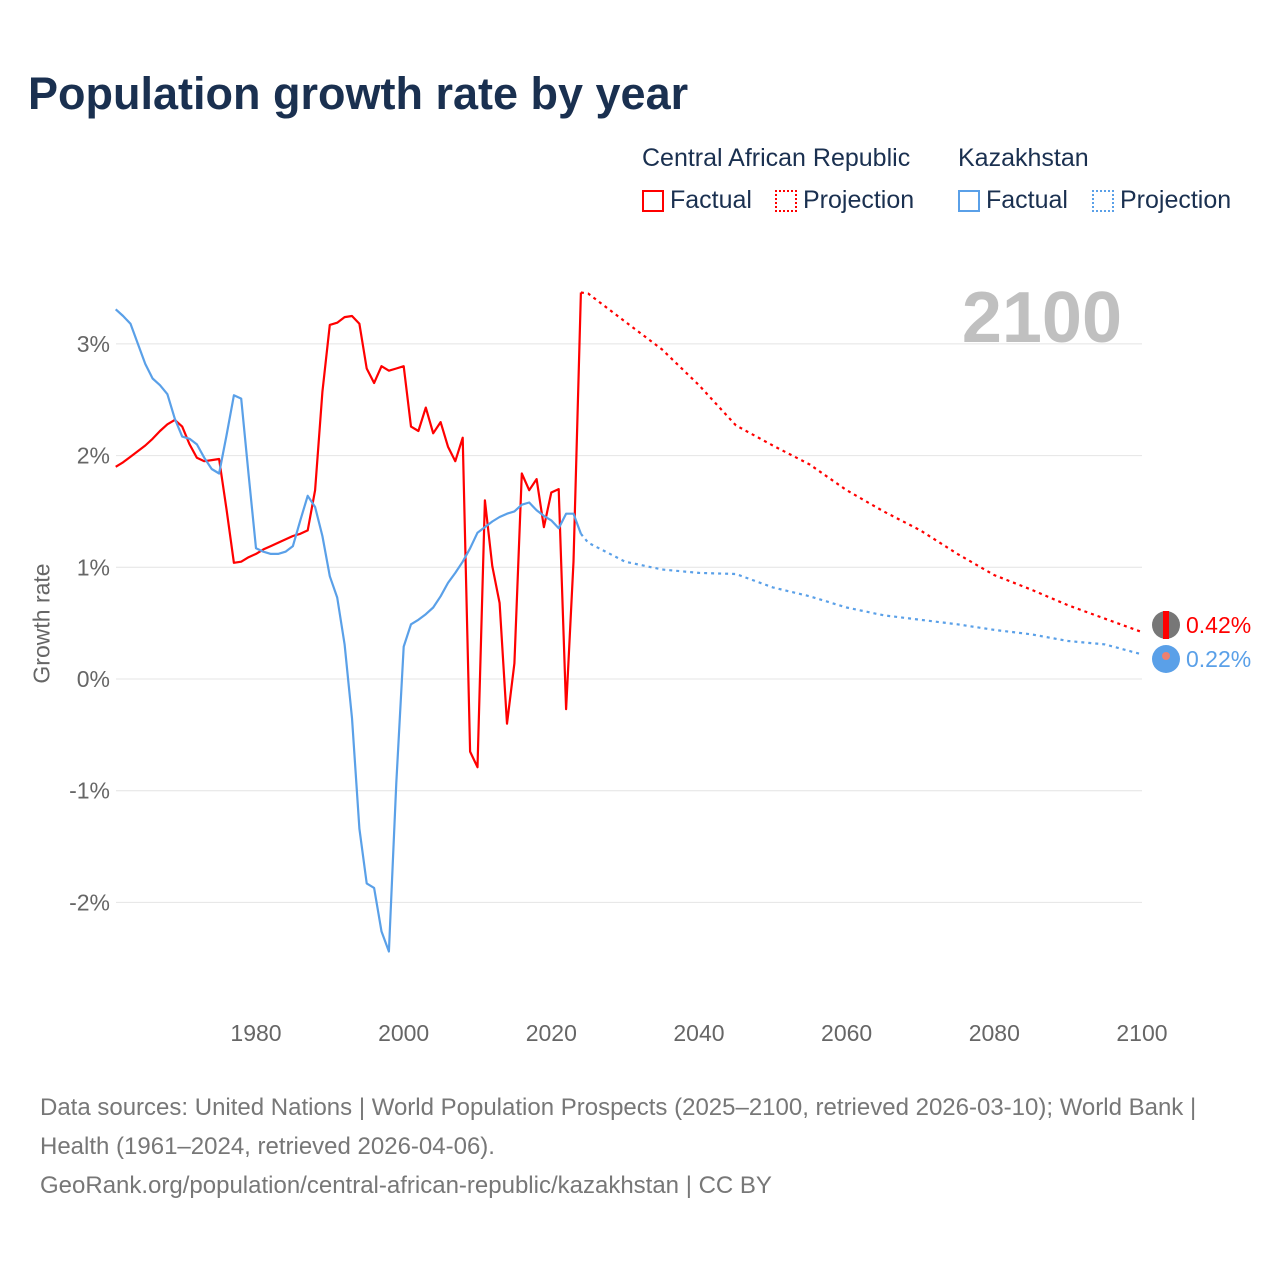  Describe the element at coordinates (358, 93) in the screenshot. I see `chart-title: Population growth rate by year` at that location.